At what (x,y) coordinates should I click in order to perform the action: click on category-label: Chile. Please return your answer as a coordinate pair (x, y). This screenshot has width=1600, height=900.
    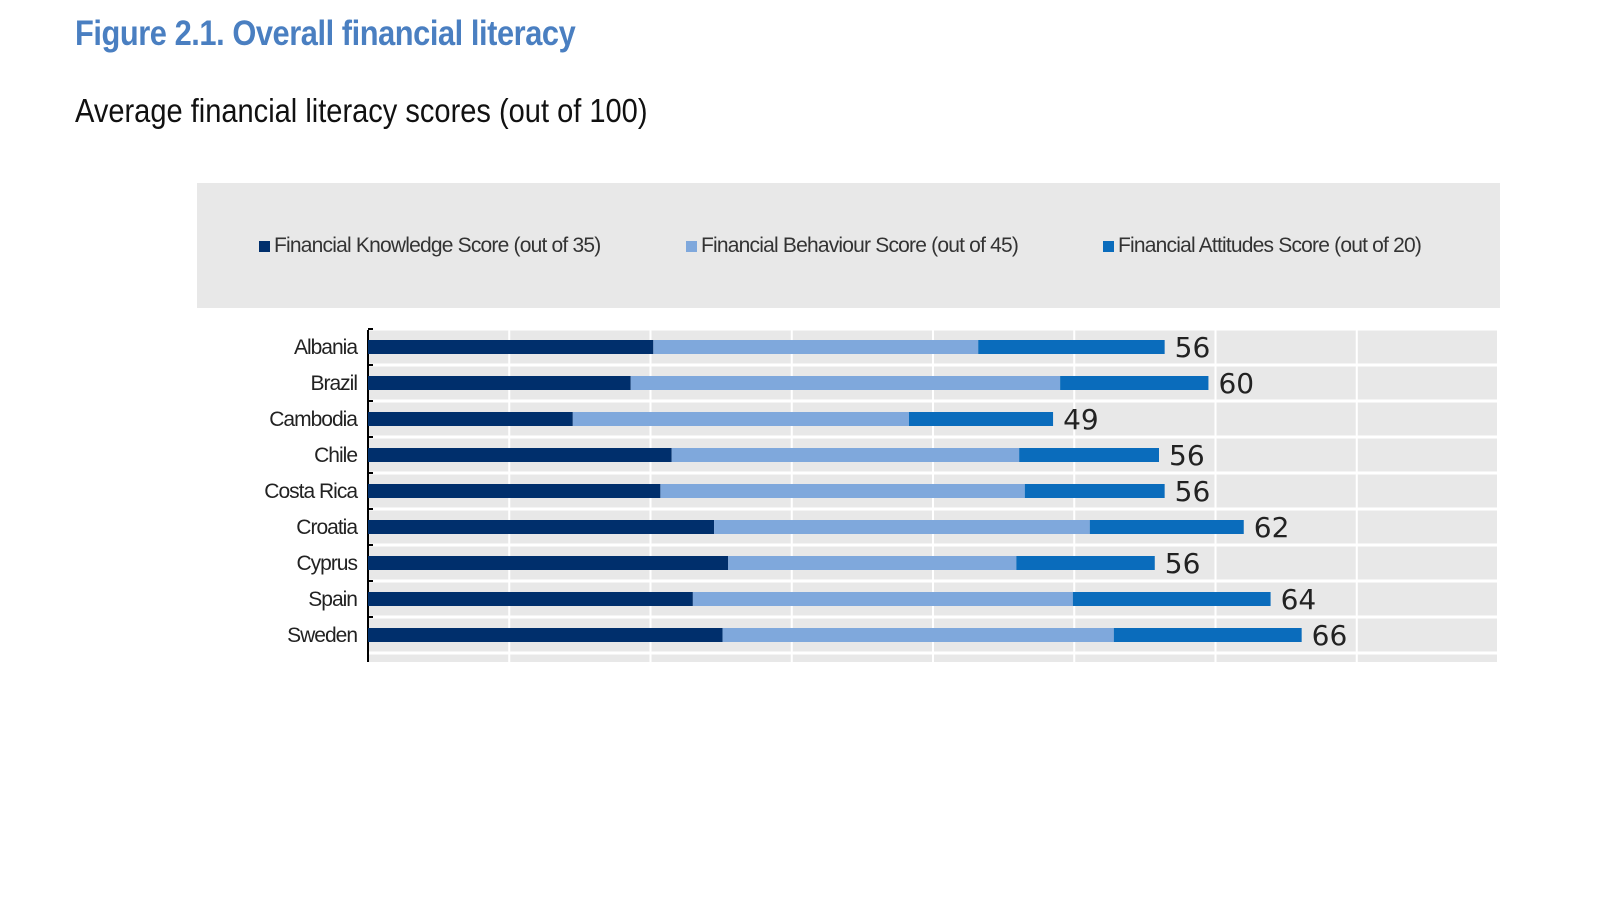
    Looking at the image, I should click on (335, 455).